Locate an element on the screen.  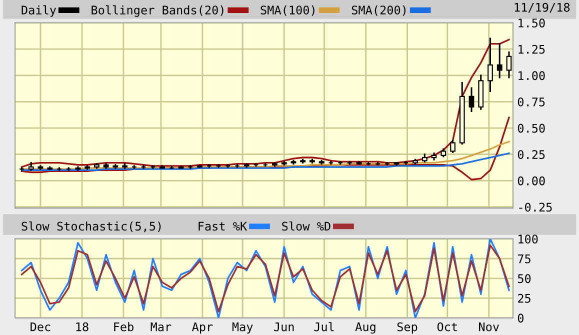
x-tick-label: Sep is located at coordinates (407, 328).